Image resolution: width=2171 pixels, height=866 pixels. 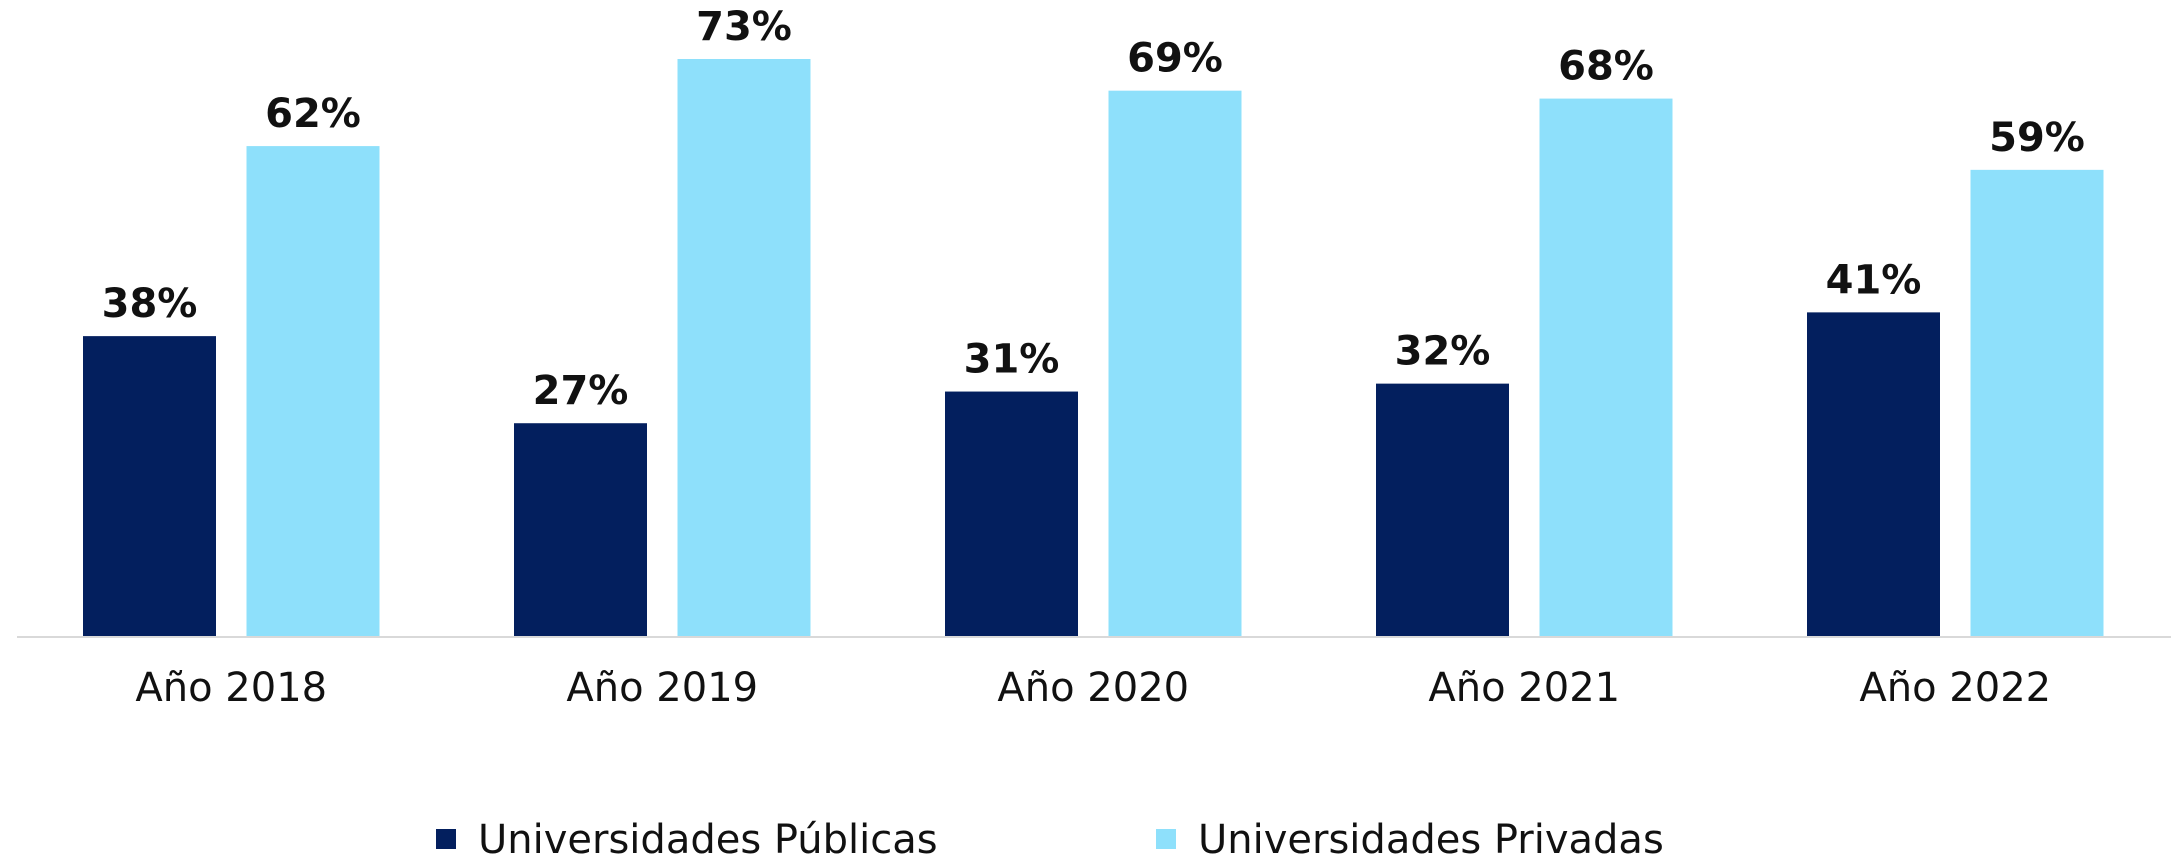 What do you see at coordinates (662, 688) in the screenshot?
I see `x-tick-label: Año 2019` at bounding box center [662, 688].